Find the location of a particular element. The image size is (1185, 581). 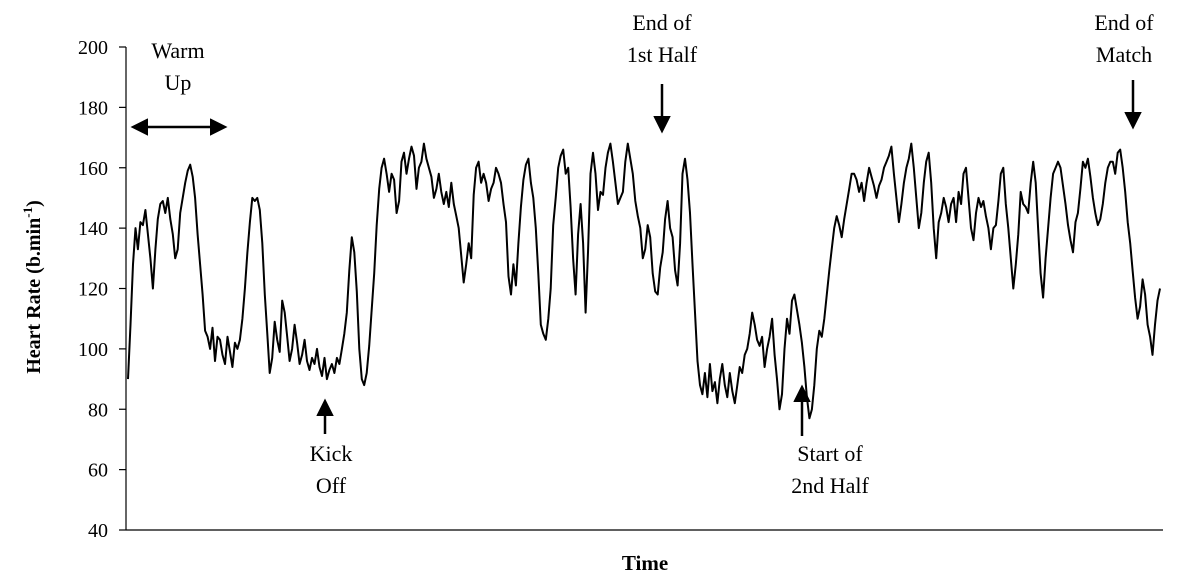

y-tick-labels: 40 60 80 100 120 140 160 180 200 is located at coordinates (93, 289).